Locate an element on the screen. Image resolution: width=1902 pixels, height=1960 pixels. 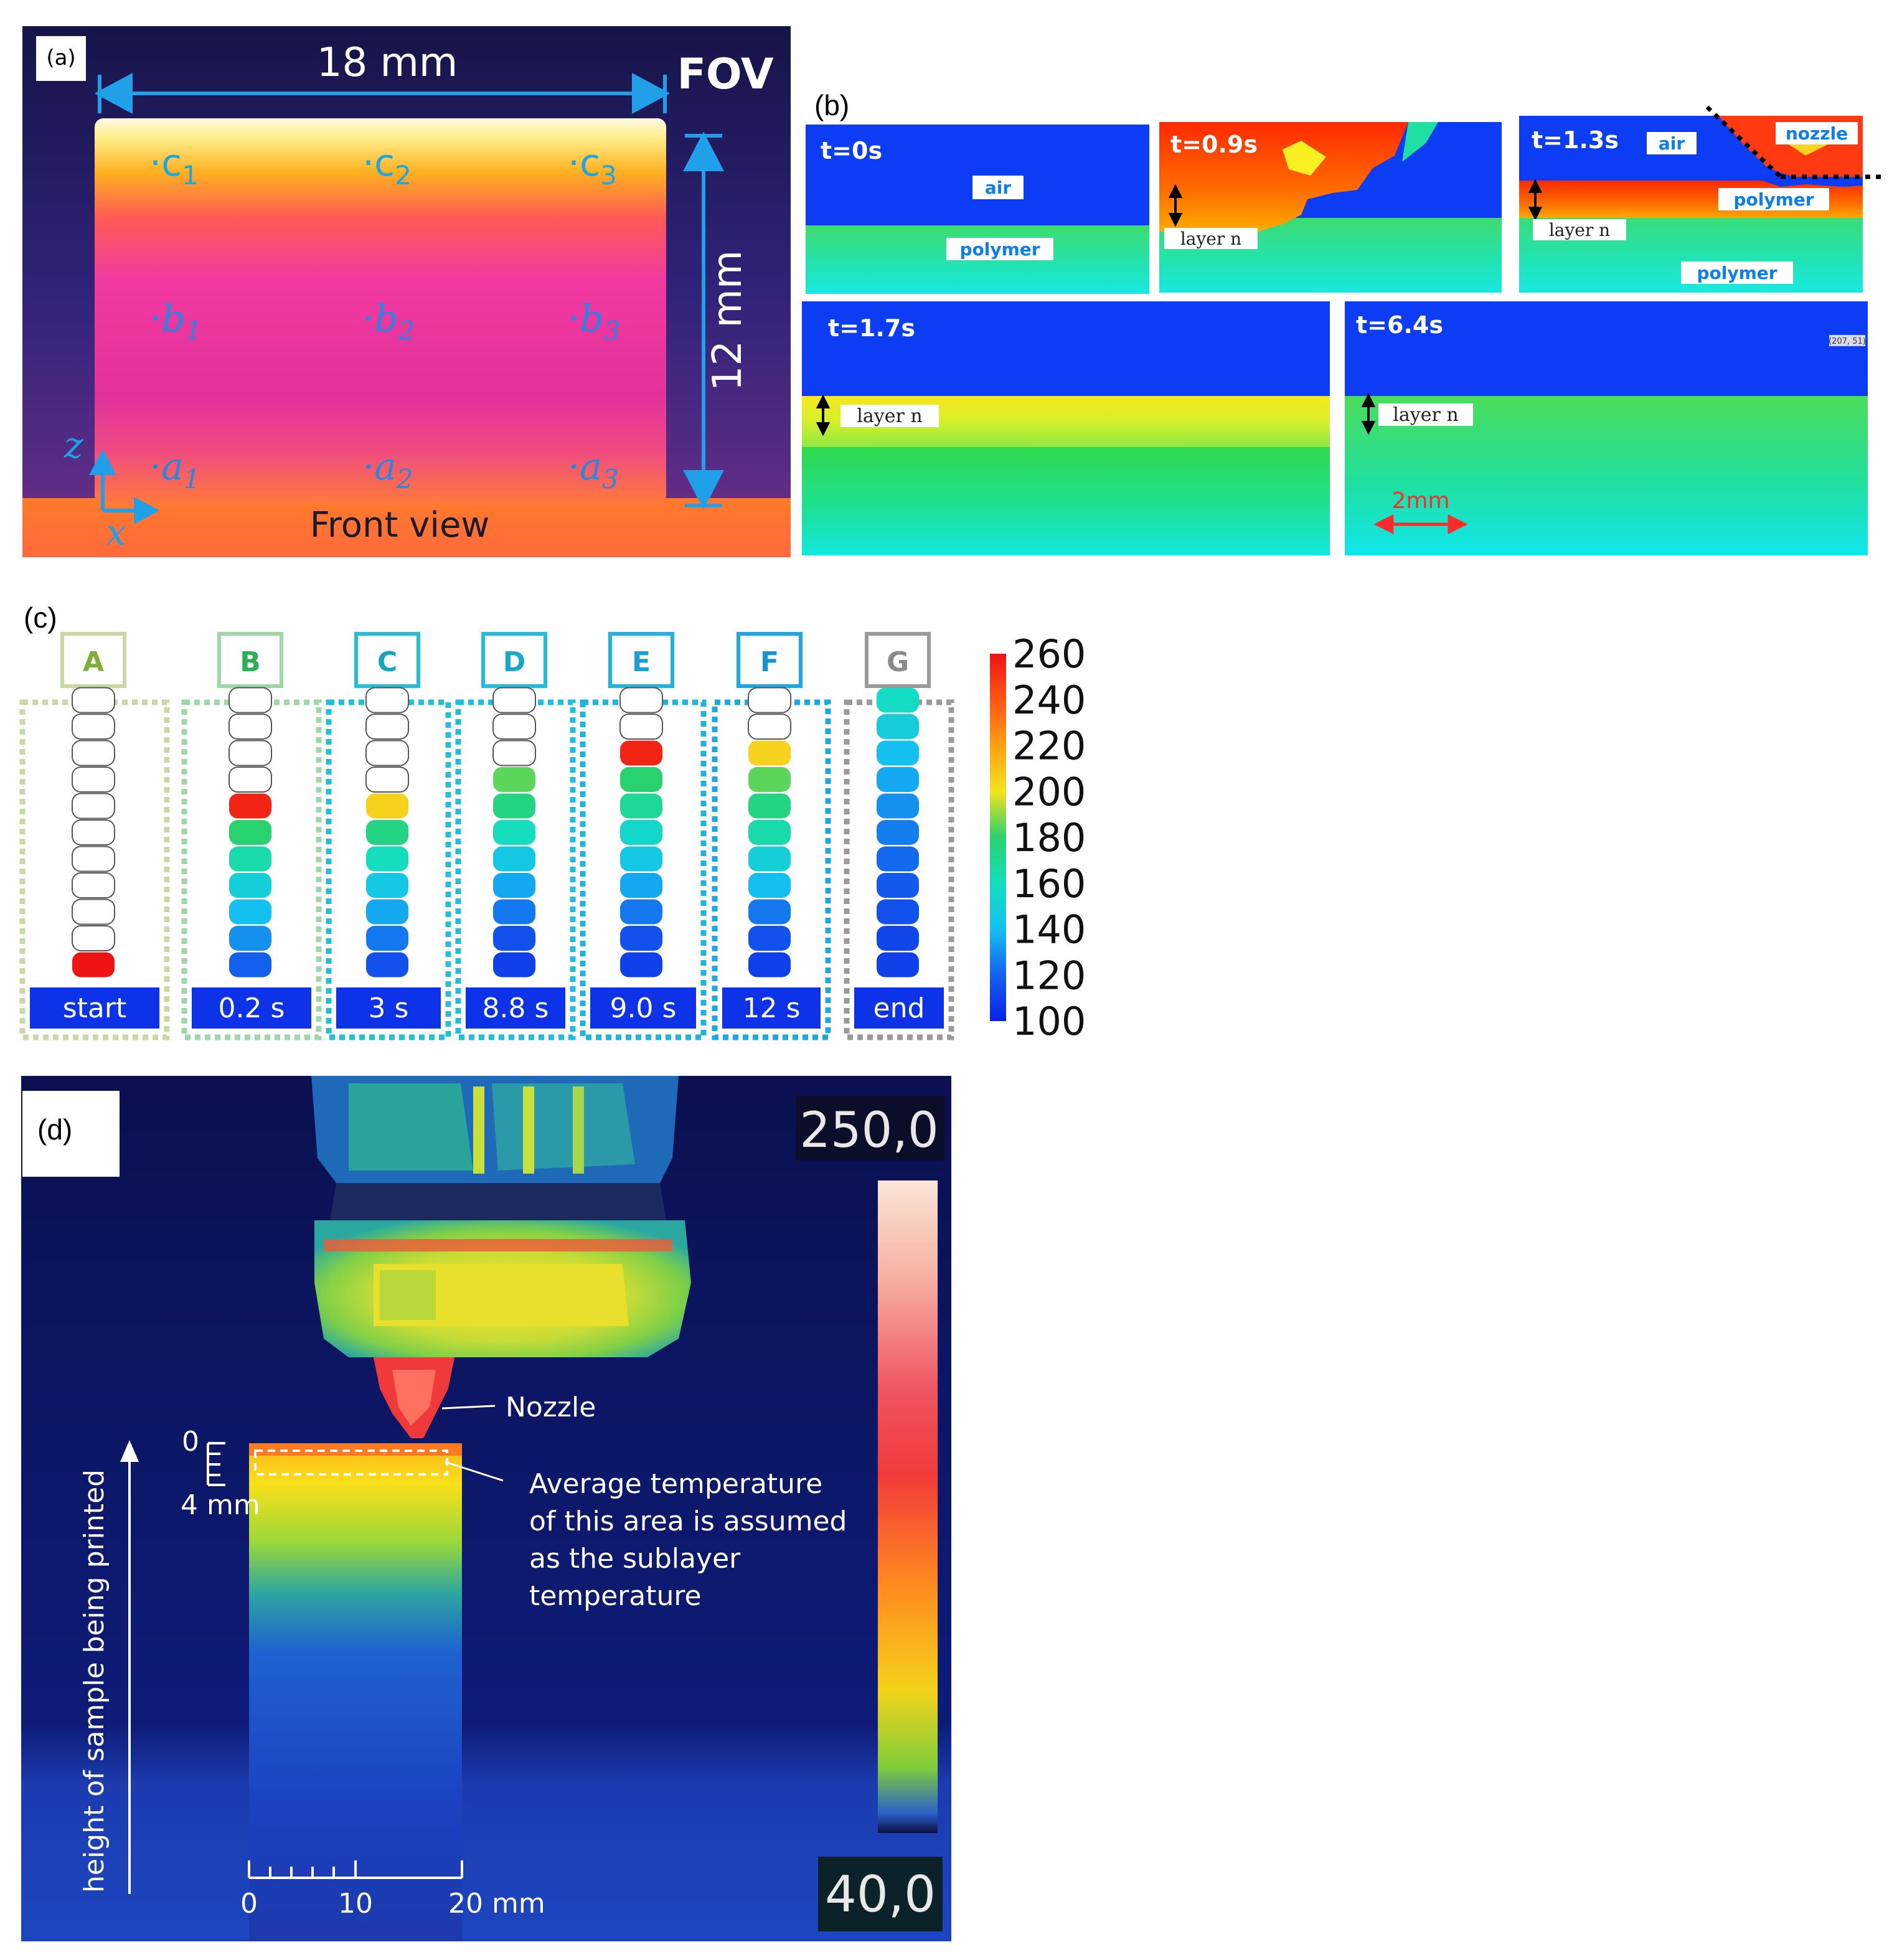
stage-time: 0.2 s is located at coordinates (252, 1008).